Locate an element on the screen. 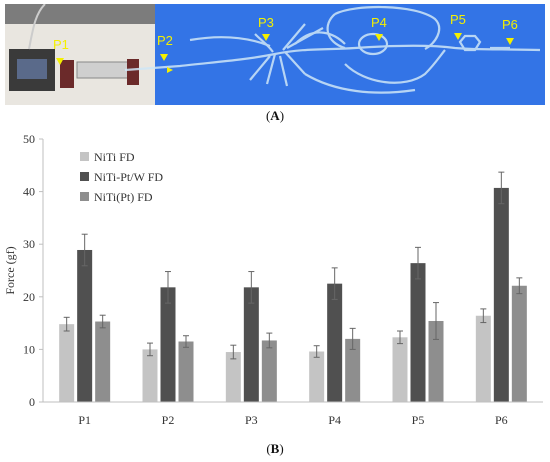 The image size is (550, 462). legend-label: NiTi FD is located at coordinates (114, 157).